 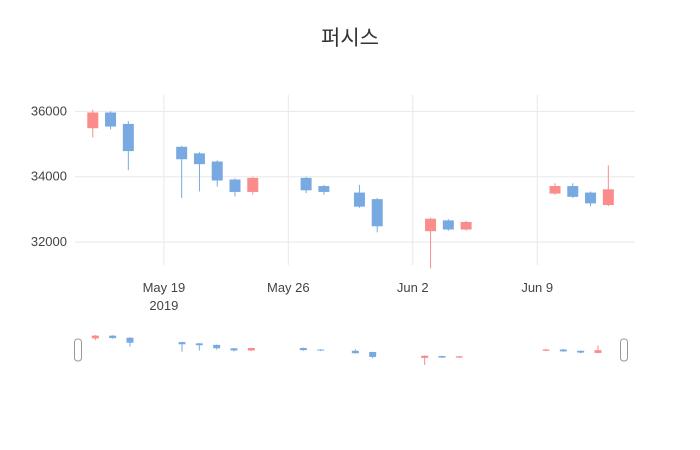 I want to click on rangeslider-track, so click(x=351, y=350).